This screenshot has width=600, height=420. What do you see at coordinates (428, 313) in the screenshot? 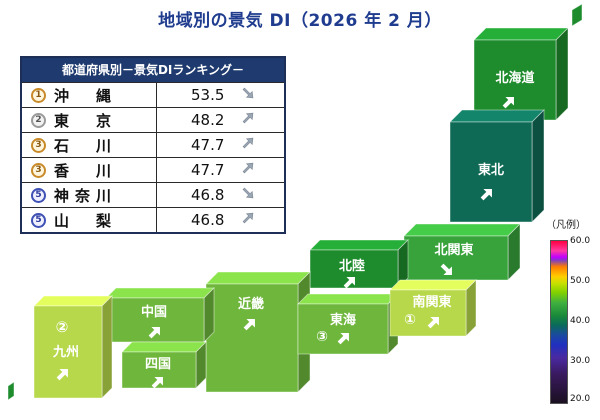
I see `region-minamikanto-front` at bounding box center [428, 313].